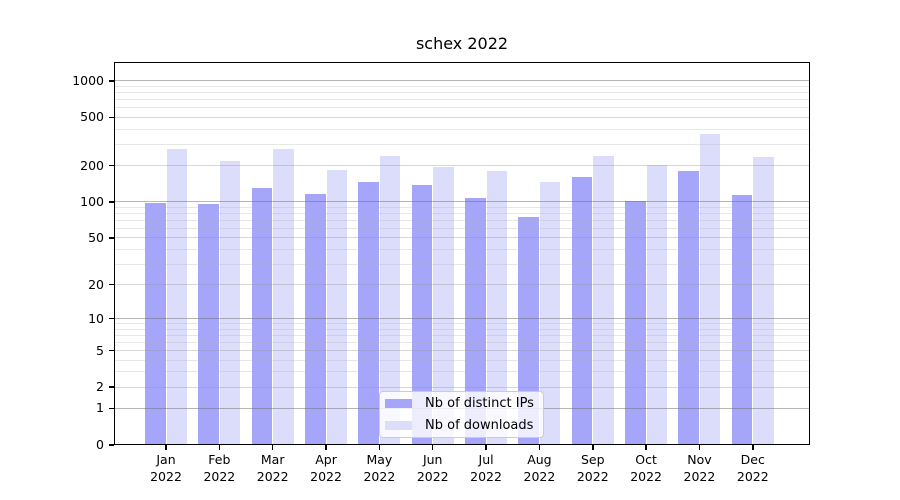 The width and height of the screenshot is (900, 500). Describe the element at coordinates (646, 468) in the screenshot. I see `x-tick-label-oct: Oct 2022` at that location.